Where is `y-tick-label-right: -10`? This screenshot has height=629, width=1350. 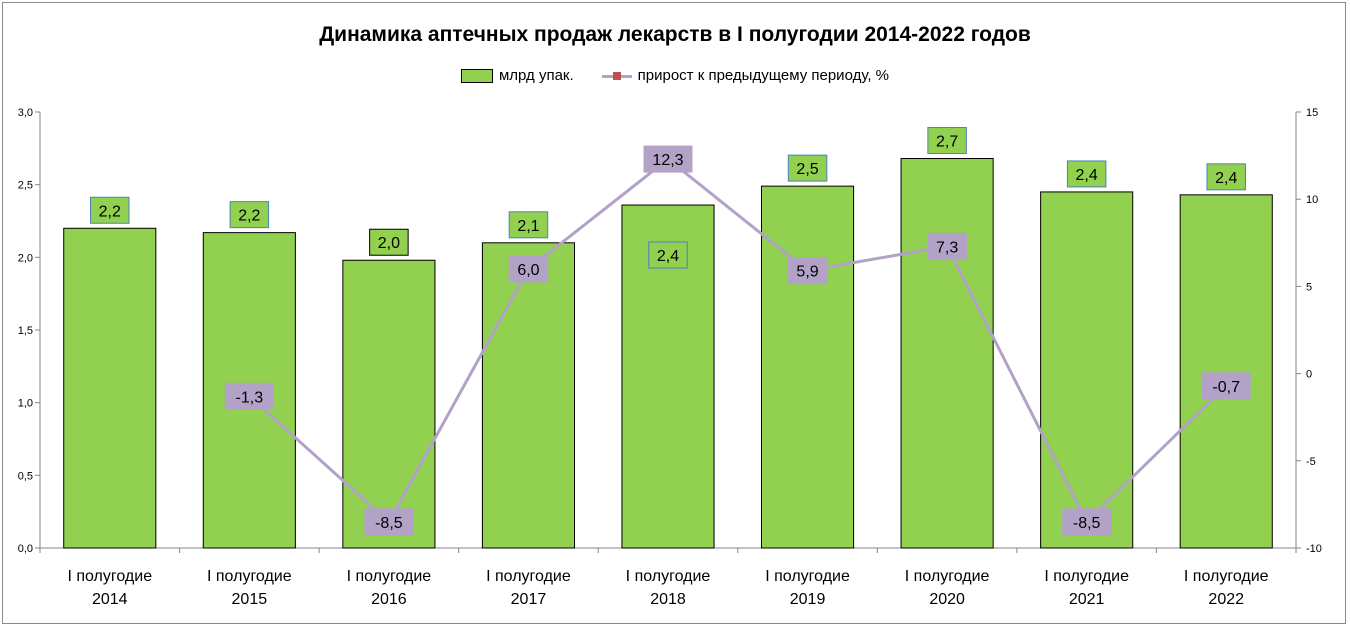
y-tick-label-right: -10 is located at coordinates (1314, 549).